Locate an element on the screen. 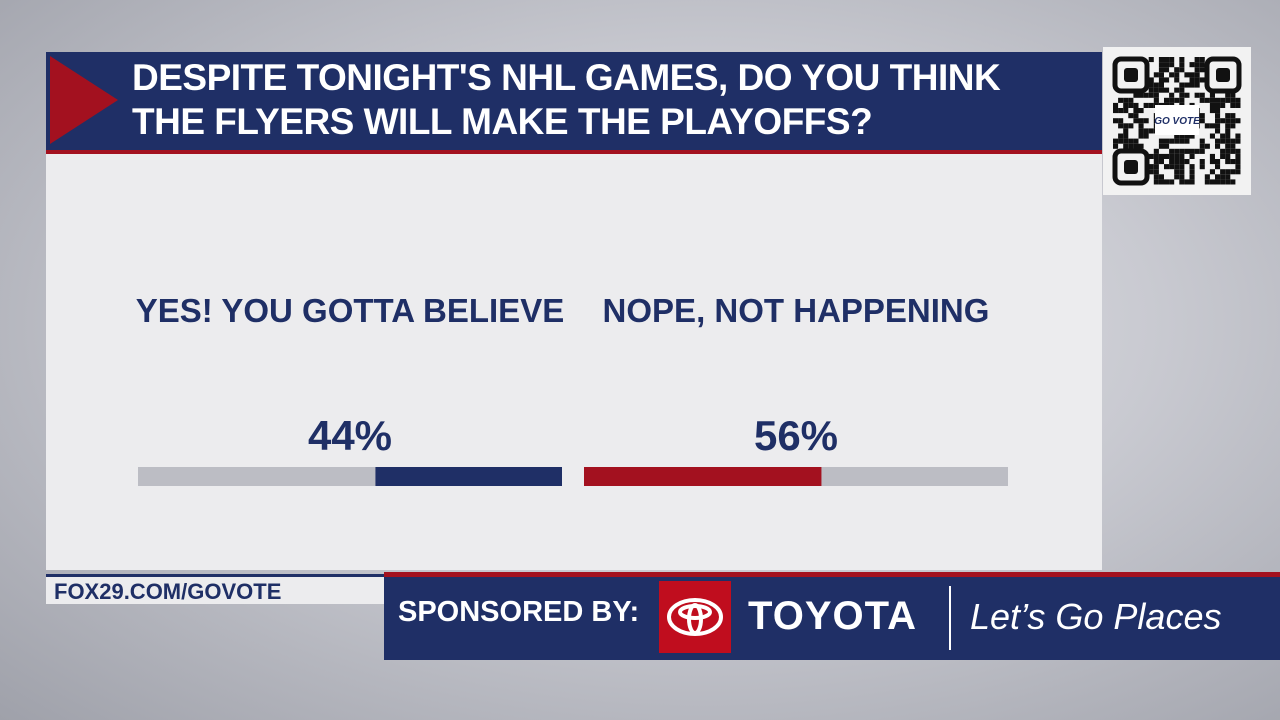 The width and height of the screenshot is (1280, 720). qr-finder is located at coordinates (1131, 75).